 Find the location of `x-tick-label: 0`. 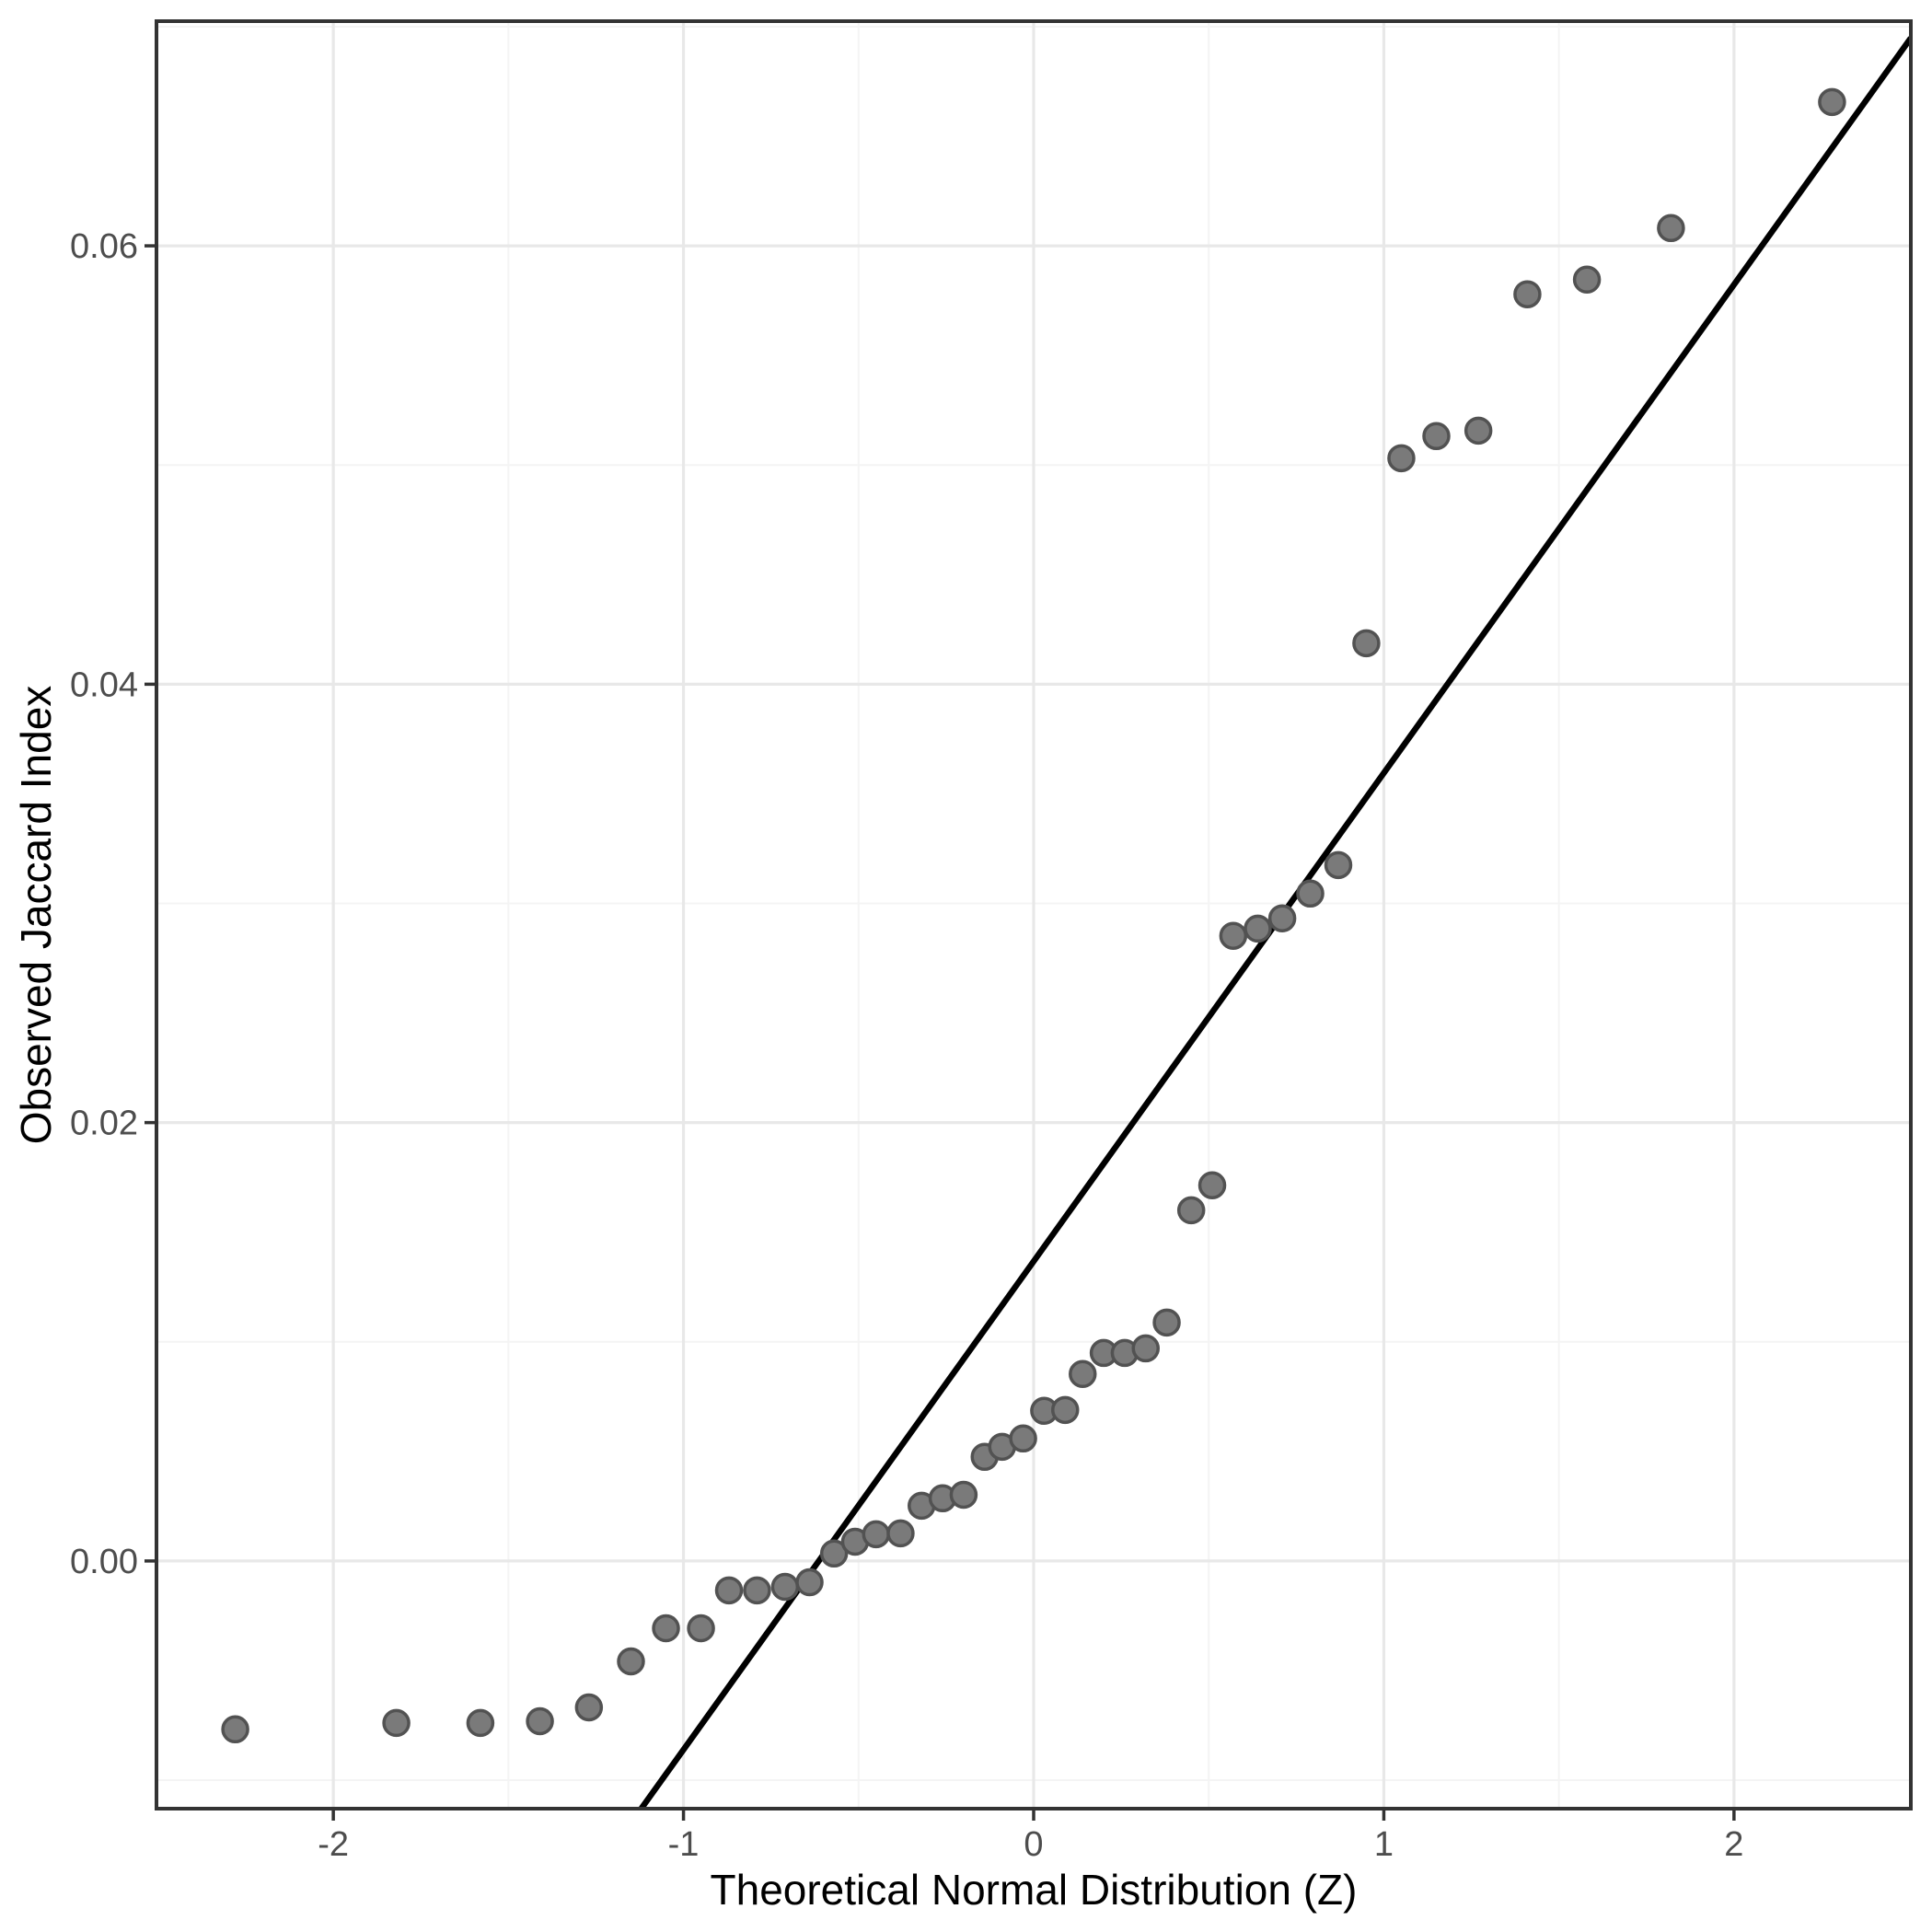

x-tick-label: 0 is located at coordinates (1034, 1845).